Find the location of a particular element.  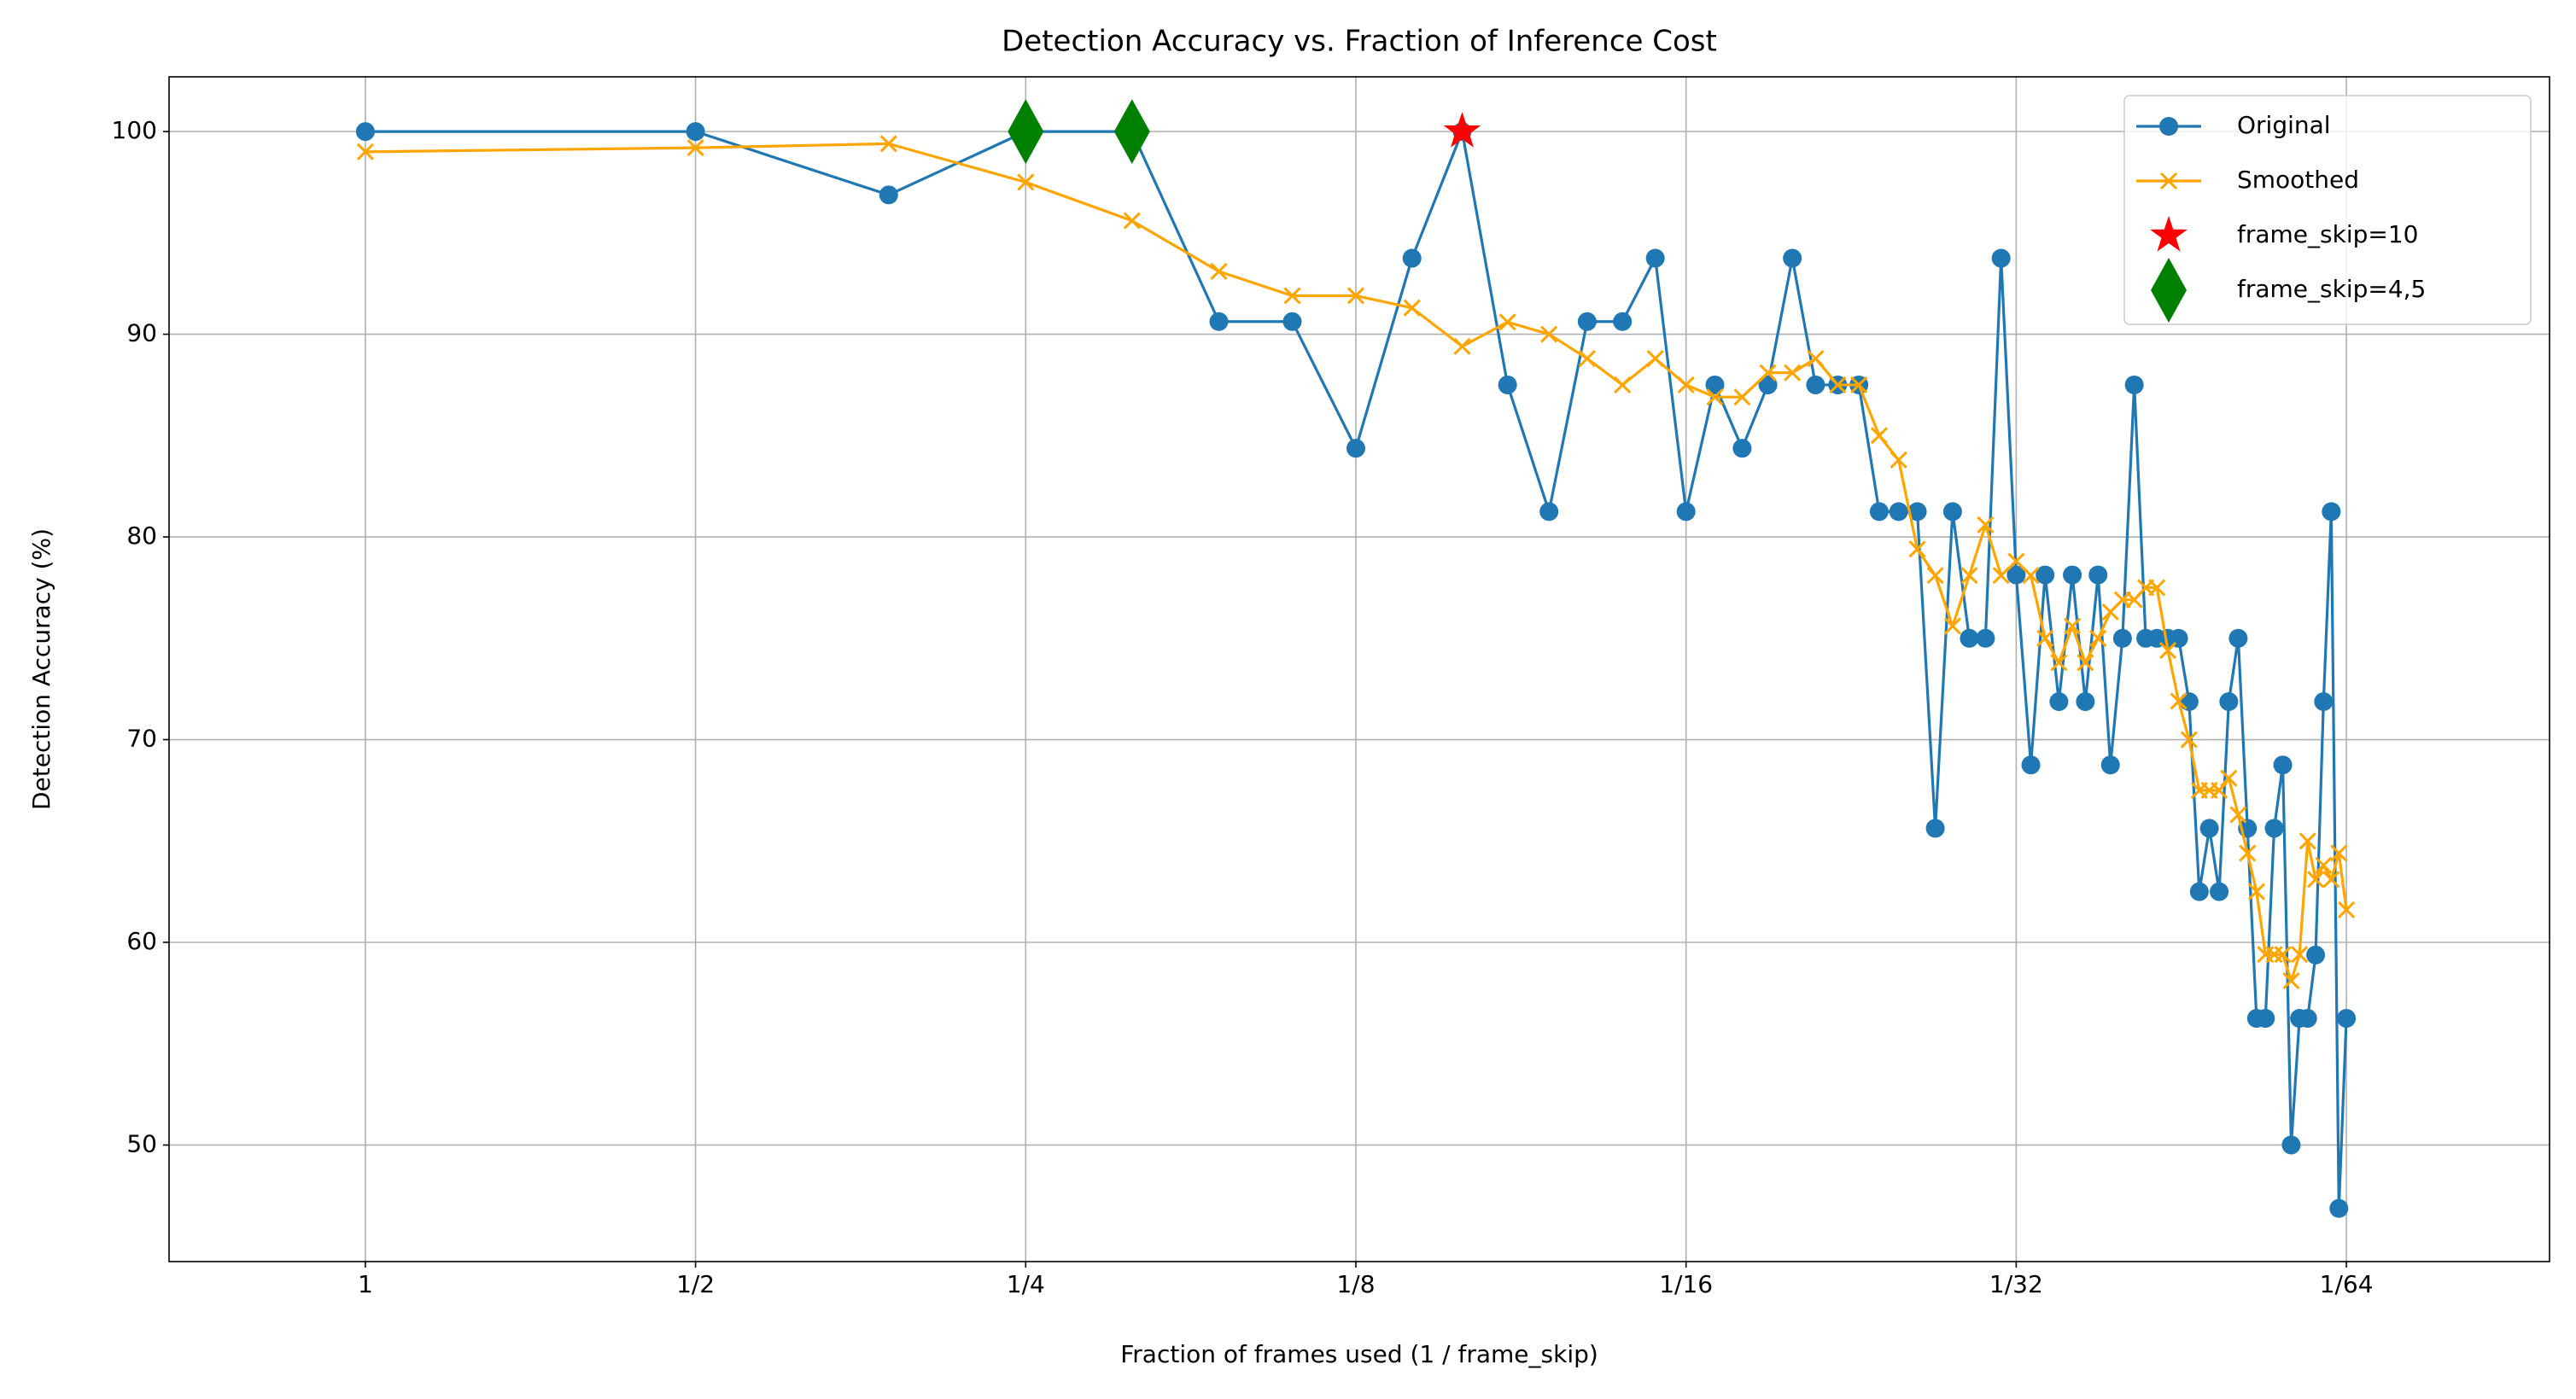

legend-label: frame_skip=10 is located at coordinates (2327, 234).